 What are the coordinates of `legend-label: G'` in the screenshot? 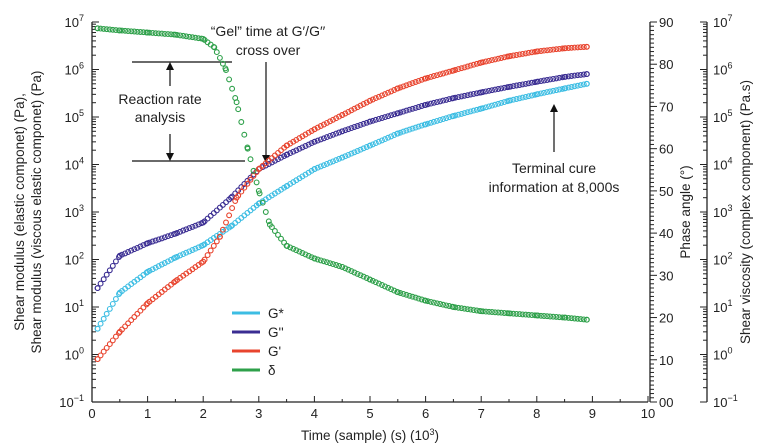 It's located at (274, 351).